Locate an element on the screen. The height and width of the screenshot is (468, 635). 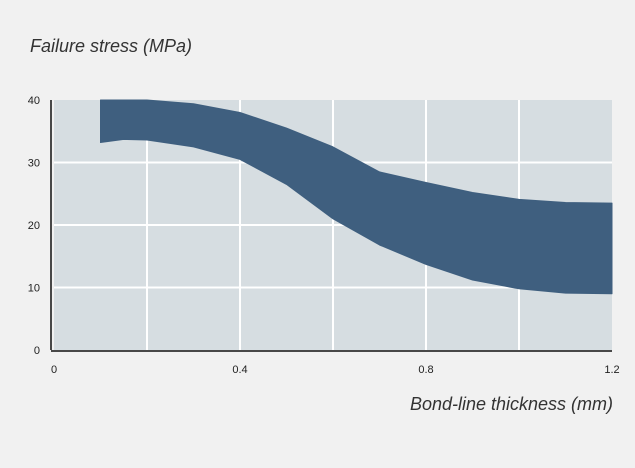
y-tick-label: 20 is located at coordinates (34, 226).